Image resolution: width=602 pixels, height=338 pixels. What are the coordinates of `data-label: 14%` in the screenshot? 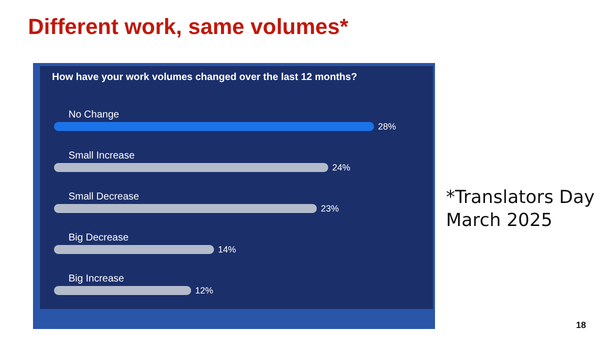 It's located at (227, 249).